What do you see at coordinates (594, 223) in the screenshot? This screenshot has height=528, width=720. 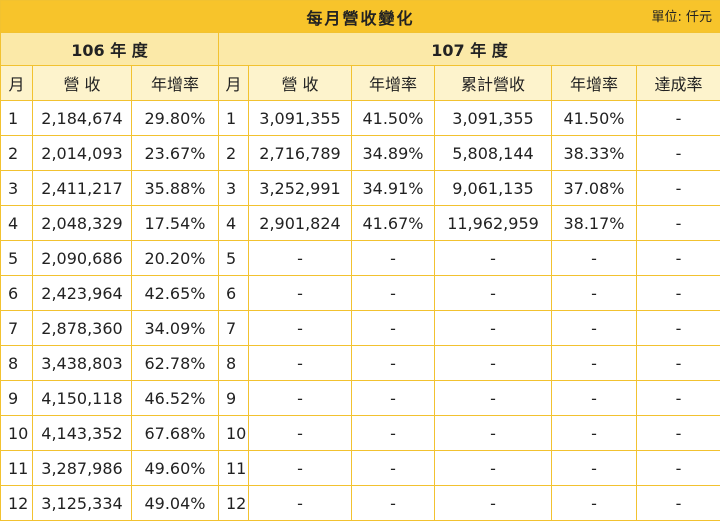 I see `cell-cumulative-yoy: 38.17%` at bounding box center [594, 223].